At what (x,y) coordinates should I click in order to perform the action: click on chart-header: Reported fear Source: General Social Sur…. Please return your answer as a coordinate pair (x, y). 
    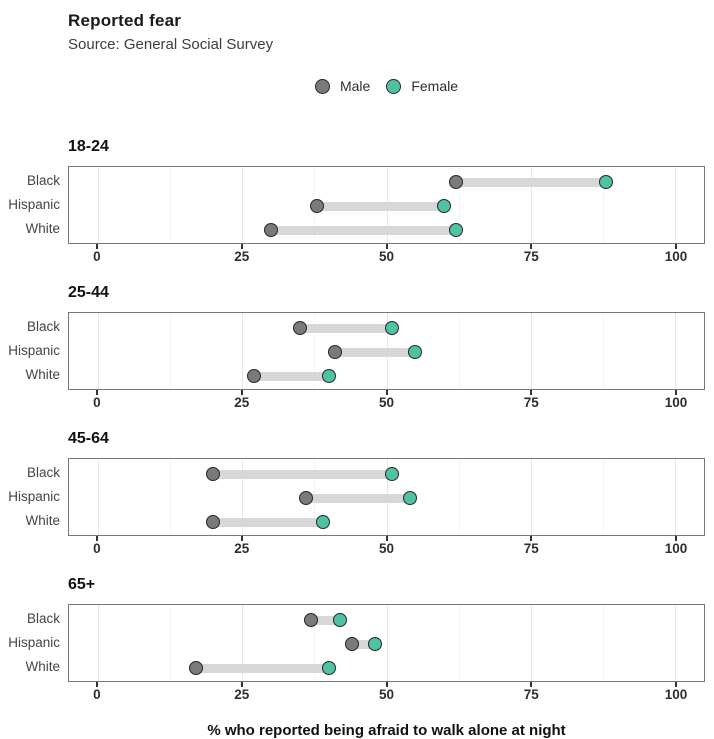
    Looking at the image, I should click on (357, 32).